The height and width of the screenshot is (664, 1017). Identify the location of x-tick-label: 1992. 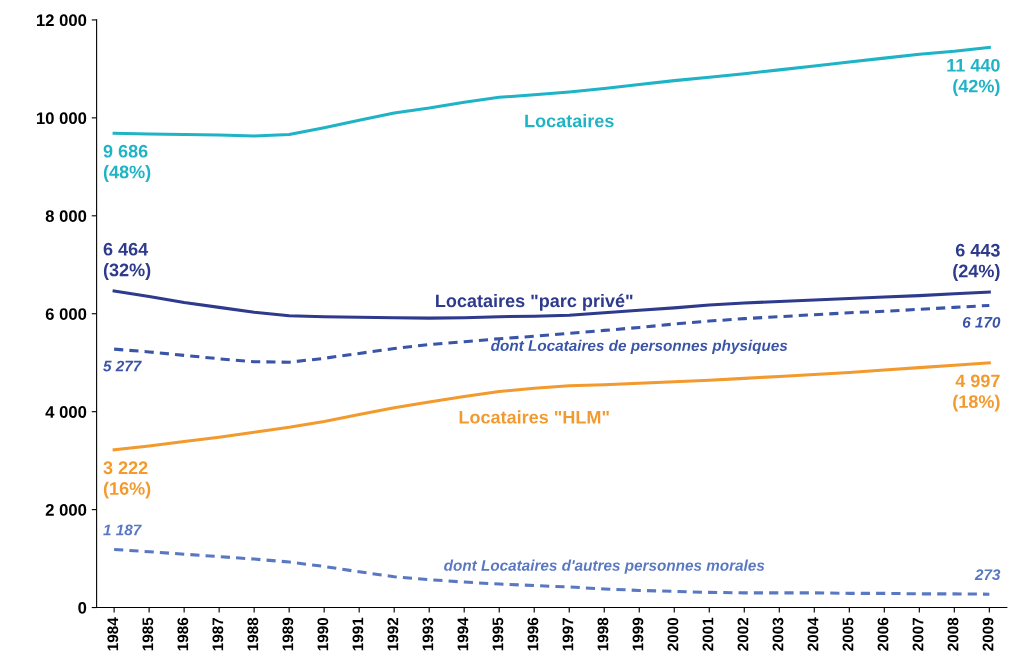
(393, 634).